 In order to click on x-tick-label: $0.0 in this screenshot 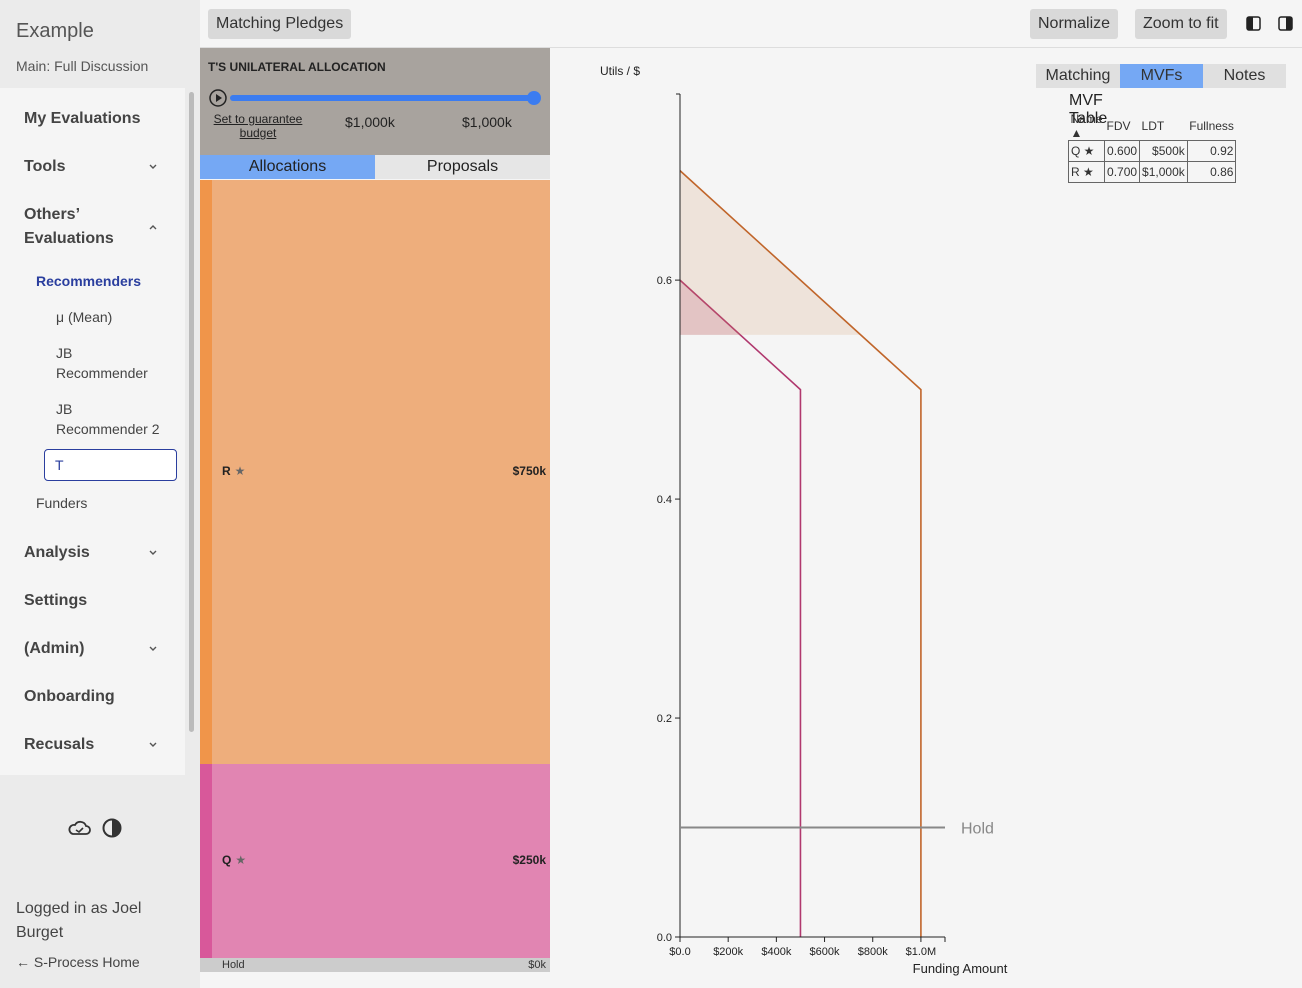, I will do `click(679, 952)`.